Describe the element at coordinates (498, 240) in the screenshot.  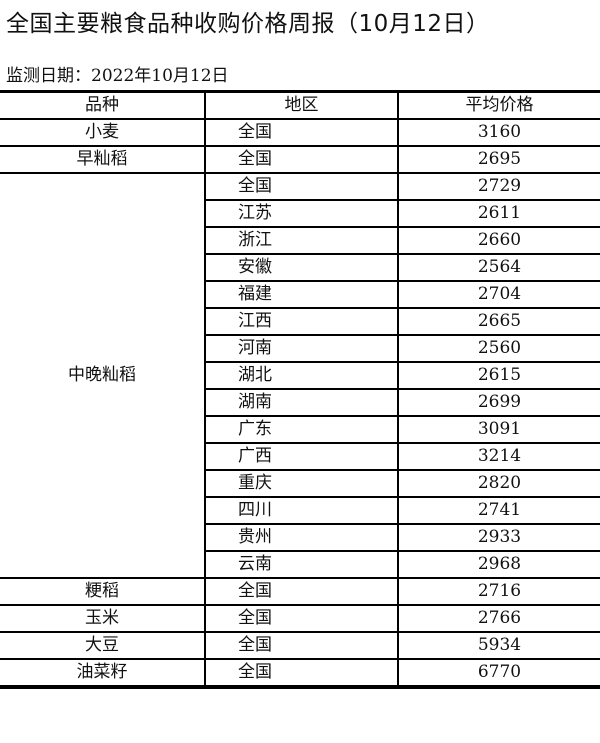
I see `price-cell: 2660` at that location.